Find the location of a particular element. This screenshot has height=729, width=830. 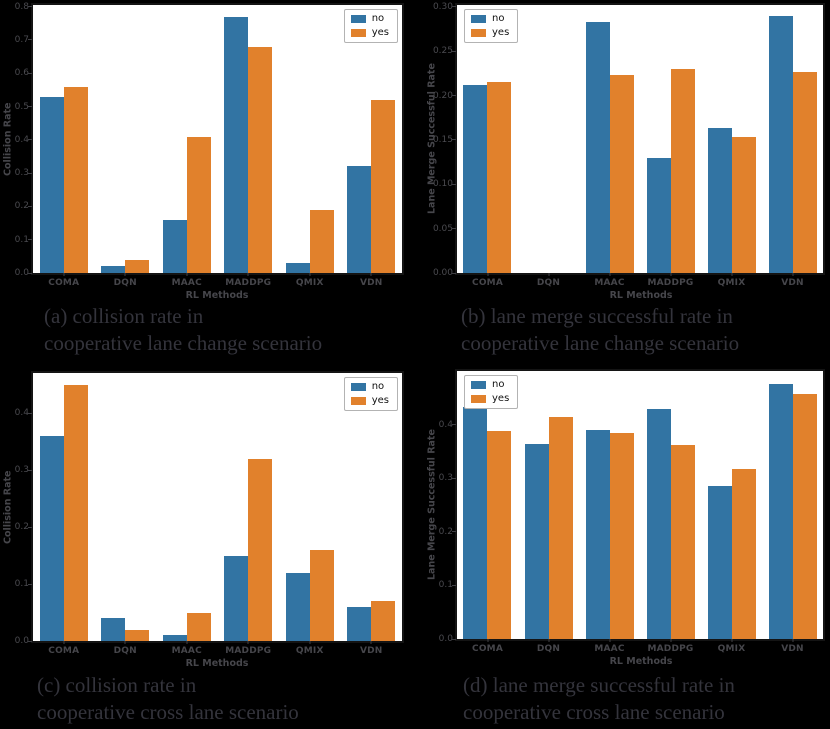

y-tick-label: 0.00 is located at coordinates (442, 273).